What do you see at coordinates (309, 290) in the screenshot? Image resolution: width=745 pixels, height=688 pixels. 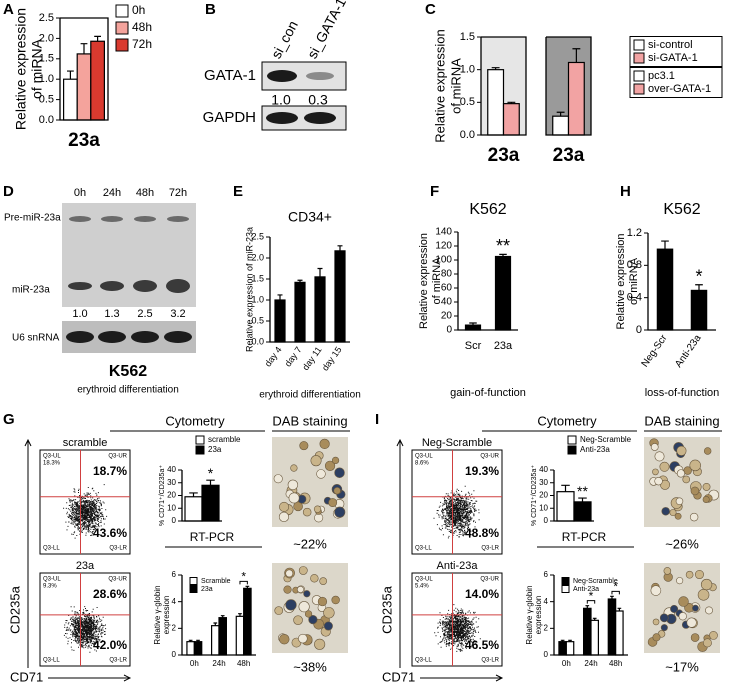 I see `axis-line` at bounding box center [309, 290].